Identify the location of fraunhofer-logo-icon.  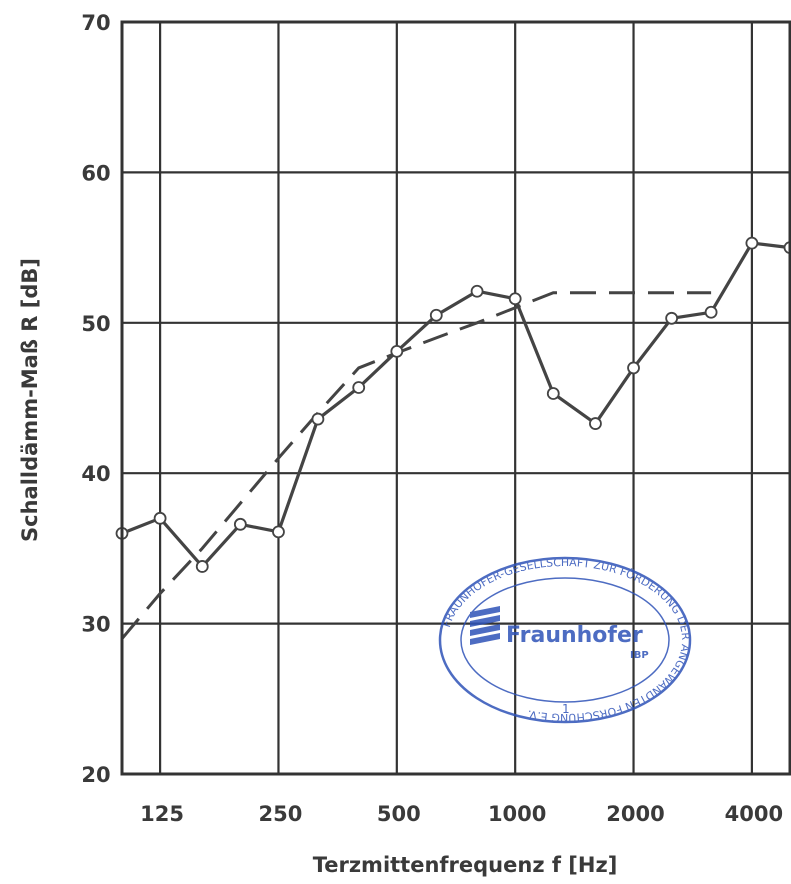
(485, 625).